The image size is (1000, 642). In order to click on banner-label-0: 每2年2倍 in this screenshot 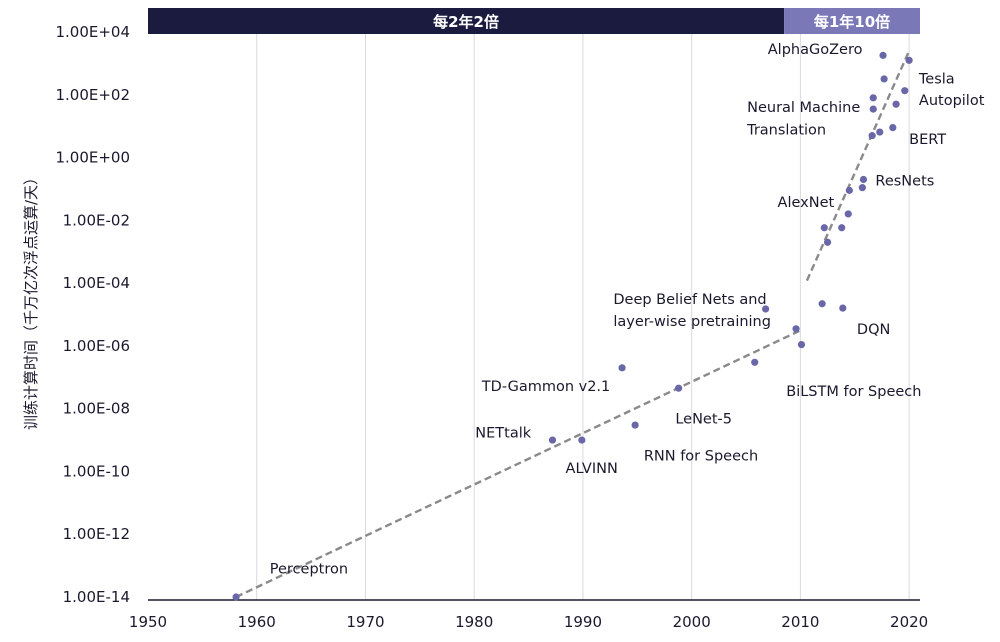, I will do `click(466, 22)`.